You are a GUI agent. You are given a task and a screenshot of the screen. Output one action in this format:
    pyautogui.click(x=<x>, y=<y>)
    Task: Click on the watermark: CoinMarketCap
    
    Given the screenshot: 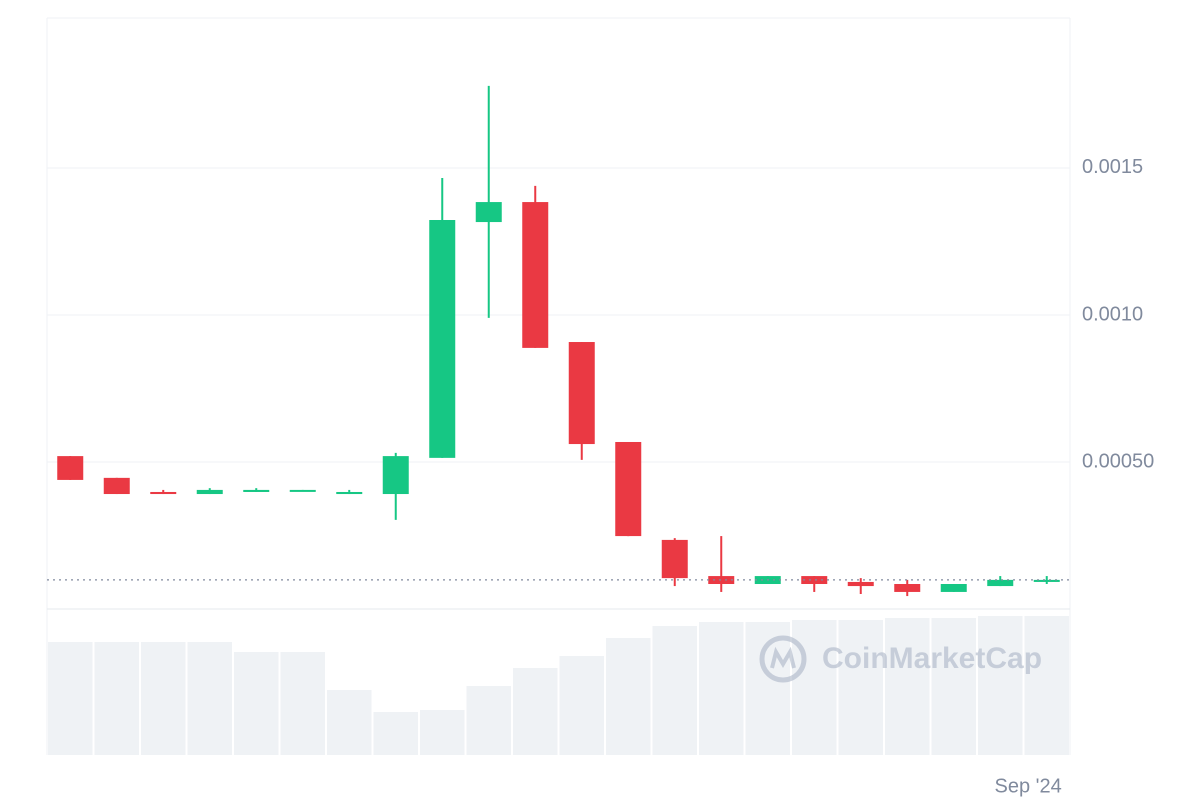 What is the action you would take?
    pyautogui.click(x=900, y=659)
    